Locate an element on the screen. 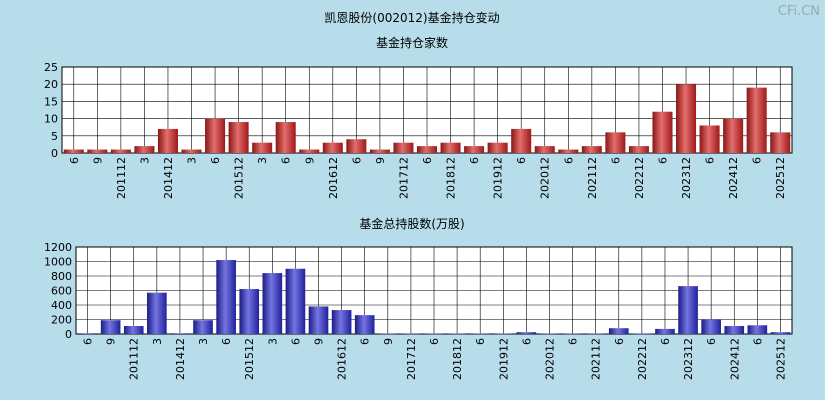 This screenshot has width=825, height=400. y-tick-label: 1000 is located at coordinates (58, 262).